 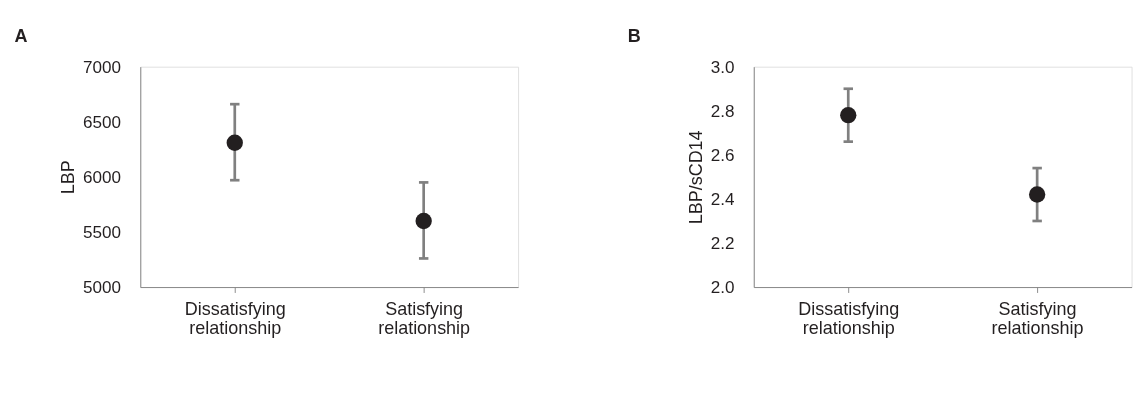 I want to click on y-tick-label: 7000, so click(x=101, y=67).